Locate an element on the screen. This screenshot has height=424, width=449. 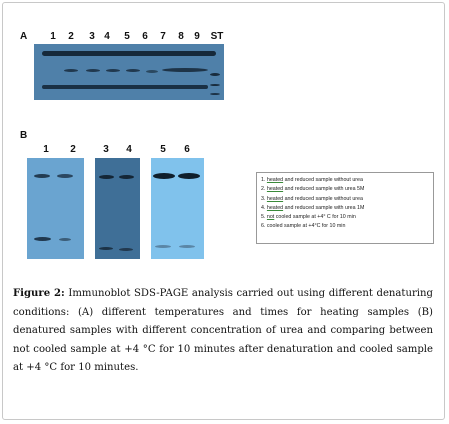
lane-label: 8 is located at coordinates (181, 36).